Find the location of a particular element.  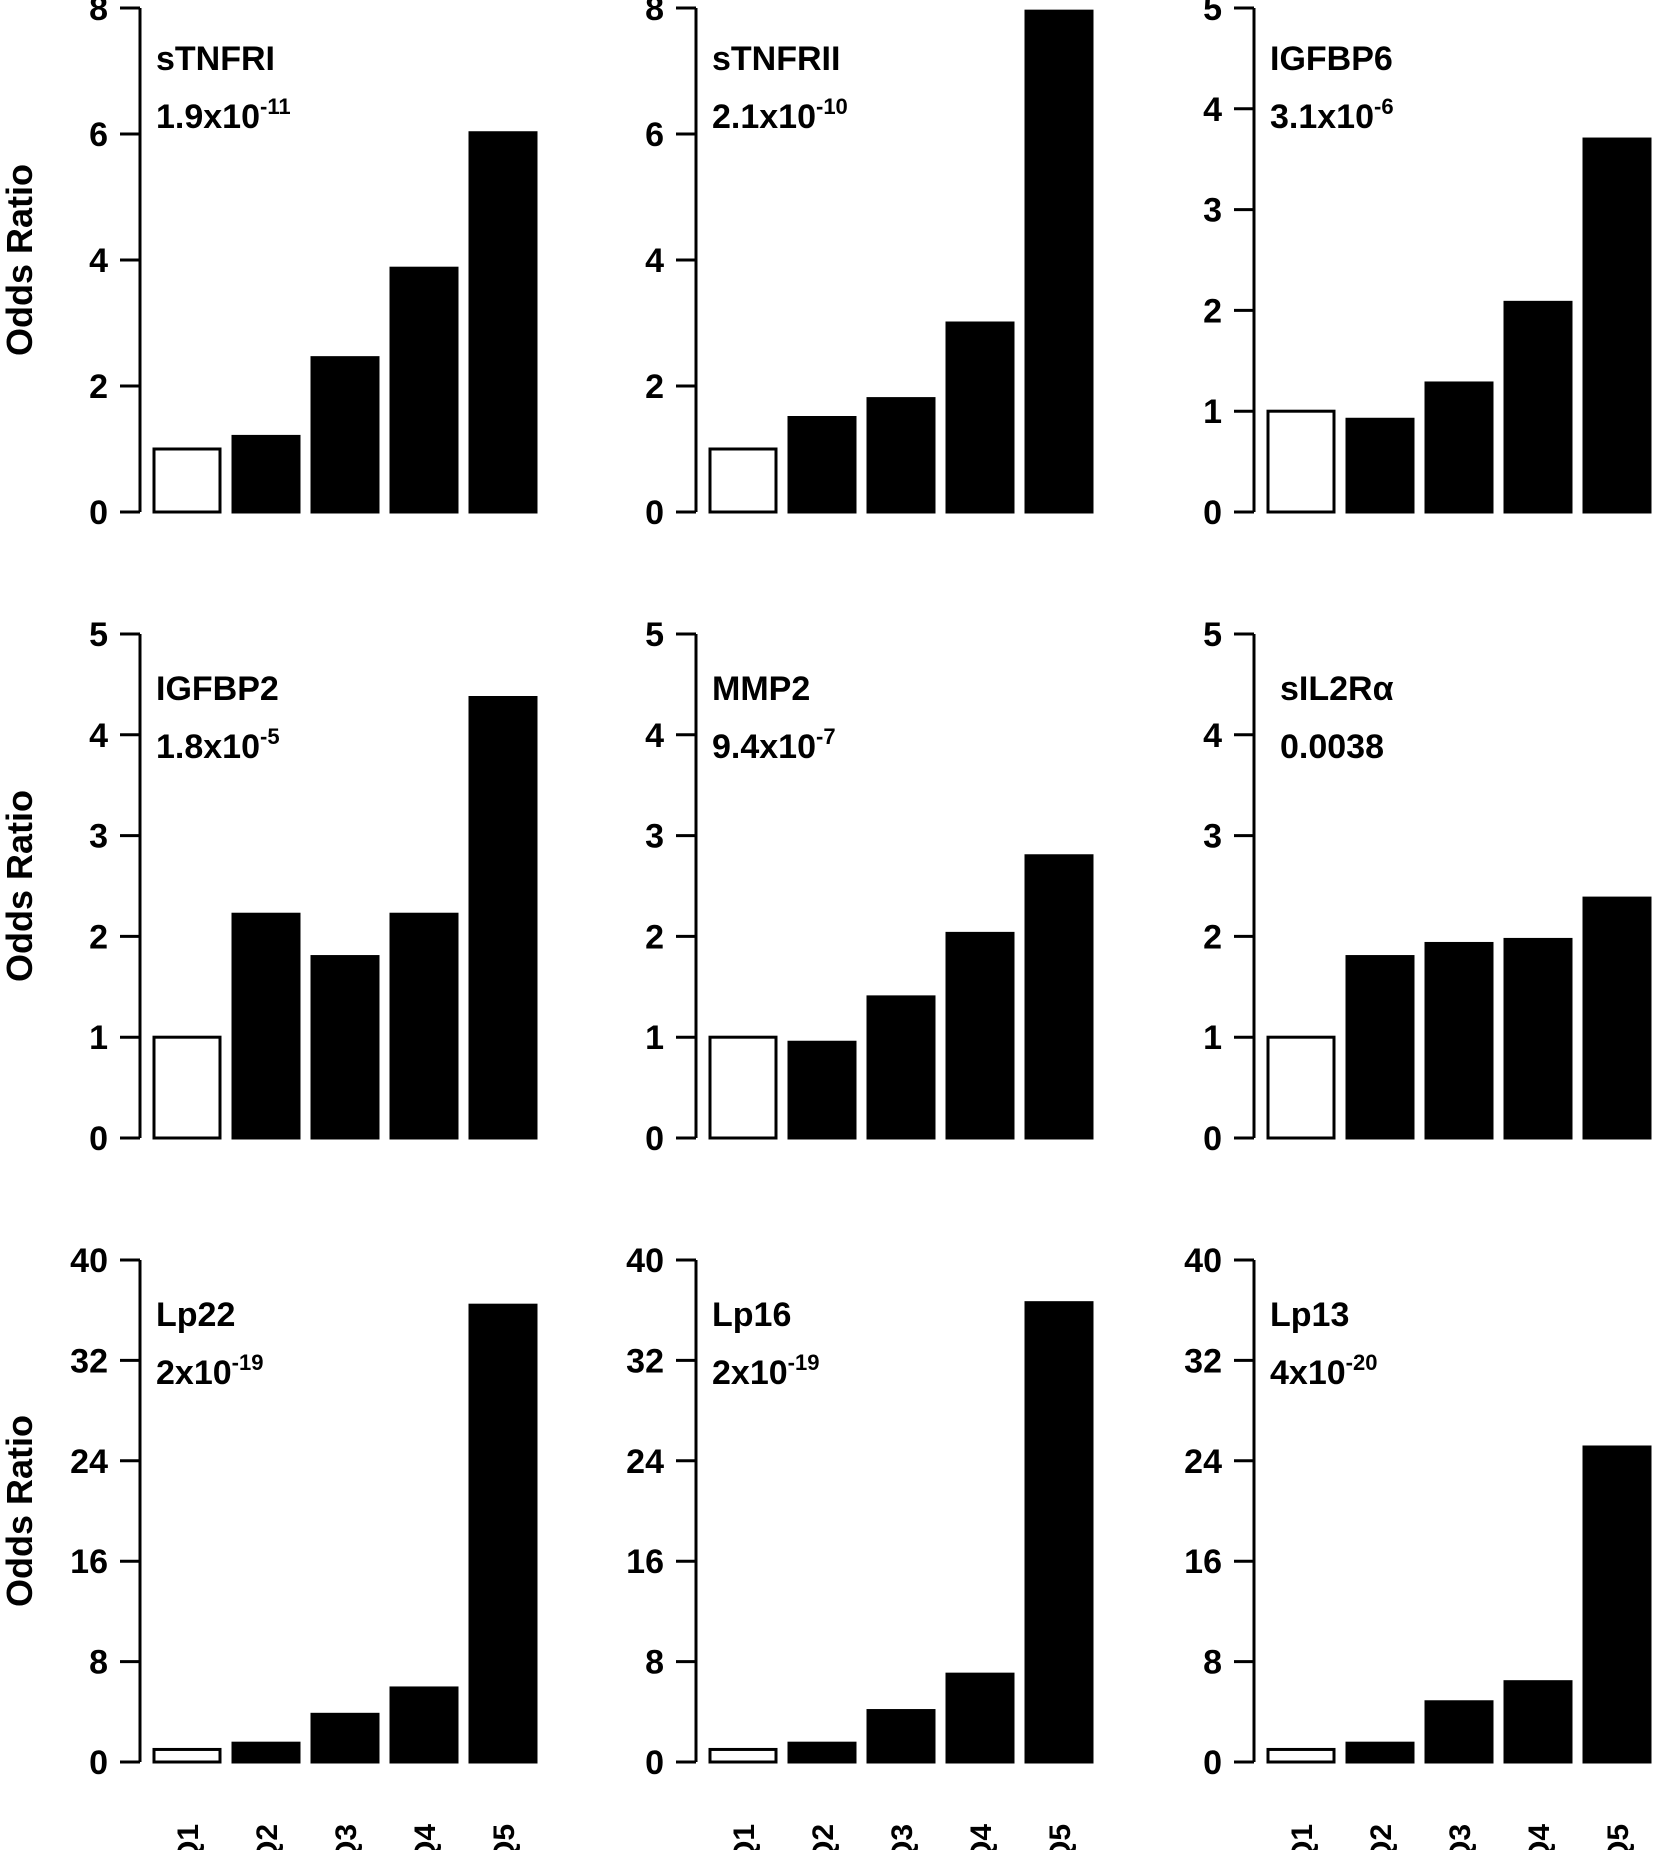

panel-p-value: 1.9x10⁻¹¹ is located at coordinates (223, 115).